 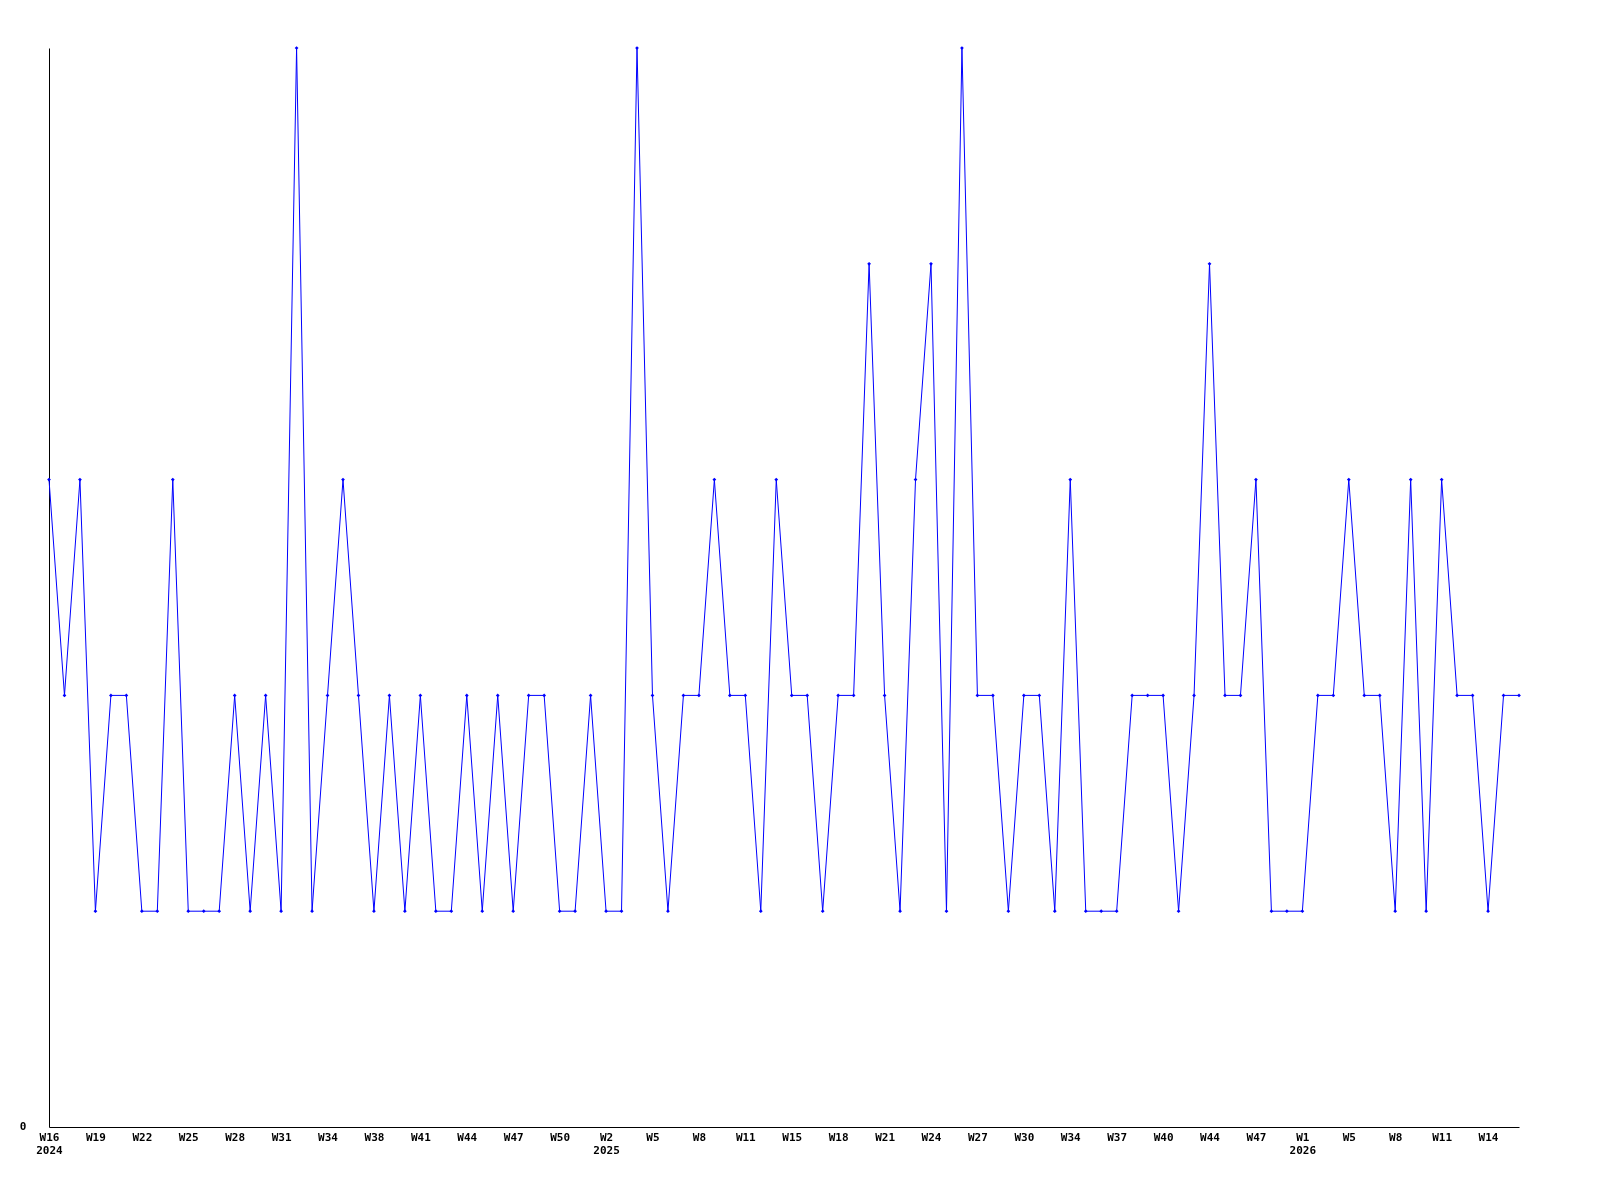 I want to click on x-tick-label: W22, so click(x=142, y=1137).